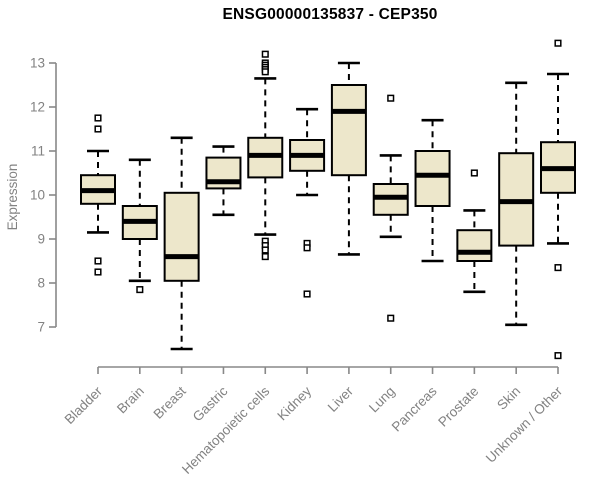 This screenshot has height=500, width=600. I want to click on boxplot-prostate, so click(474, 231).